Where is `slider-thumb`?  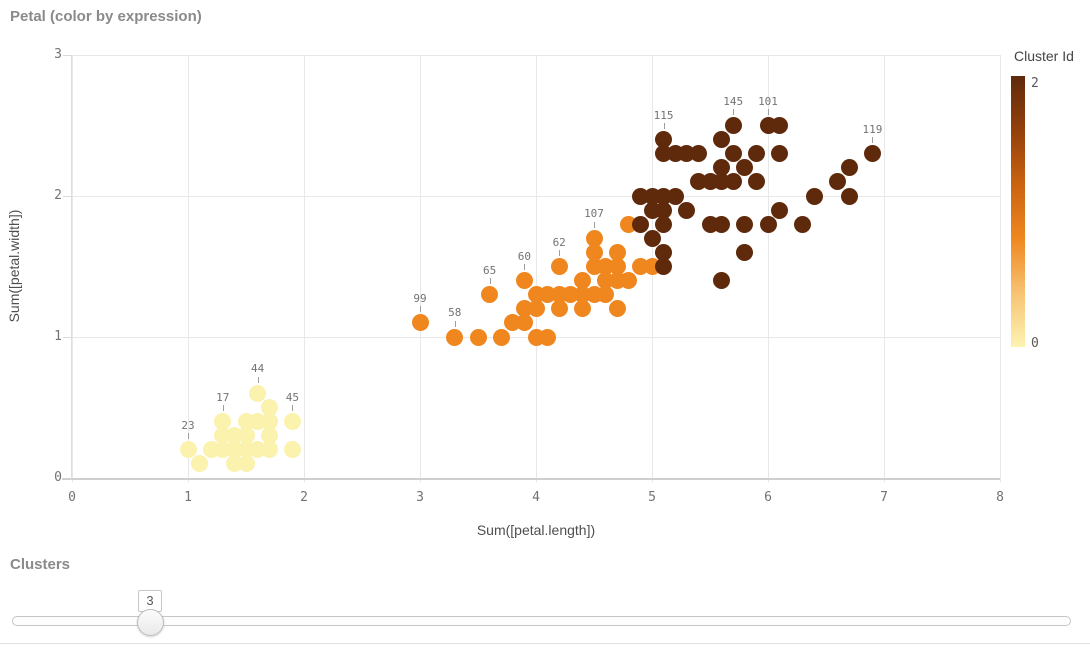 slider-thumb is located at coordinates (150, 622).